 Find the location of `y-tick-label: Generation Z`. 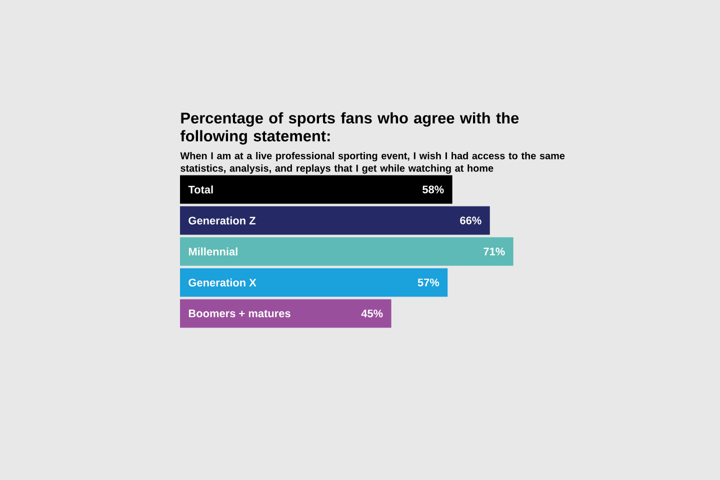

y-tick-label: Generation Z is located at coordinates (222, 220).